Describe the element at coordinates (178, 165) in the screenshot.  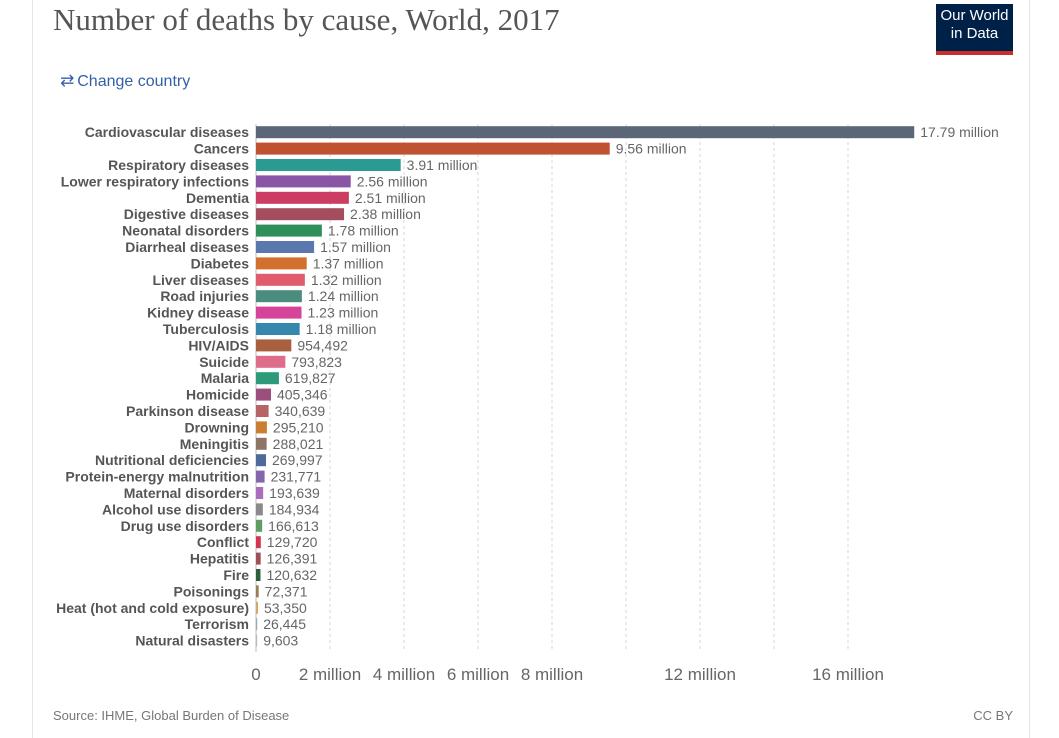
I see `category-label: Respiratory diseases` at that location.